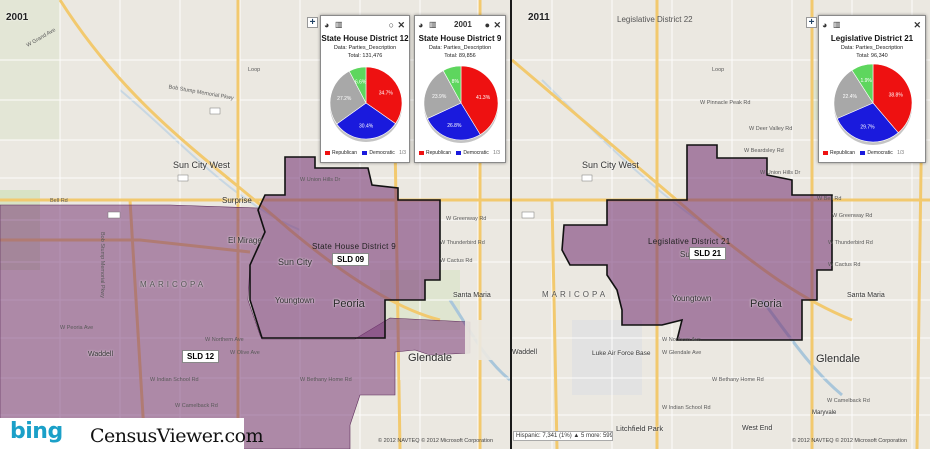 The image size is (930, 449). I want to click on district-code-badge: SLD 21, so click(708, 253).